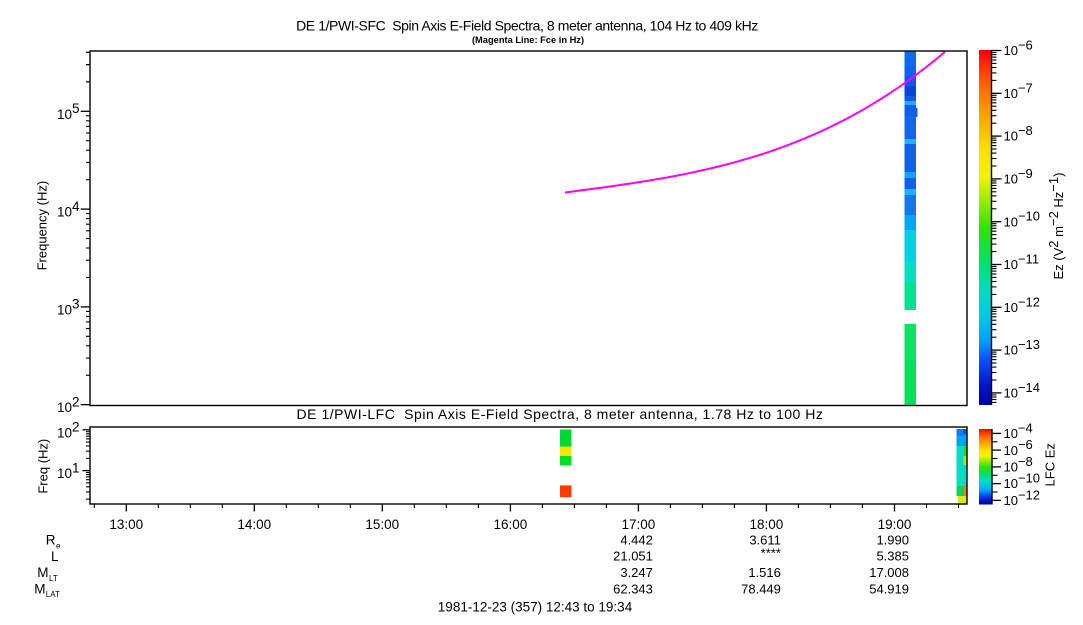 The height and width of the screenshot is (625, 1083). I want to click on svg-text: 17:00, so click(639, 524).